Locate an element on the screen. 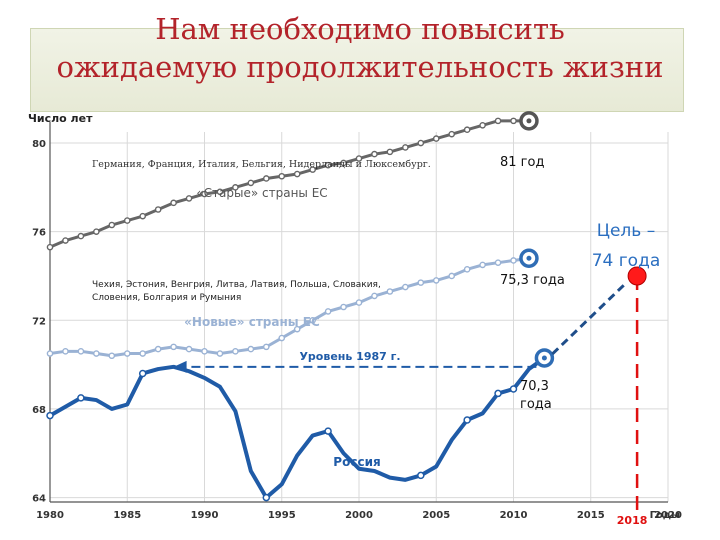 The height and width of the screenshot is (540, 720). new-eu-countries-text-2: Словения, Болгария и Румыния is located at coordinates (166, 298).